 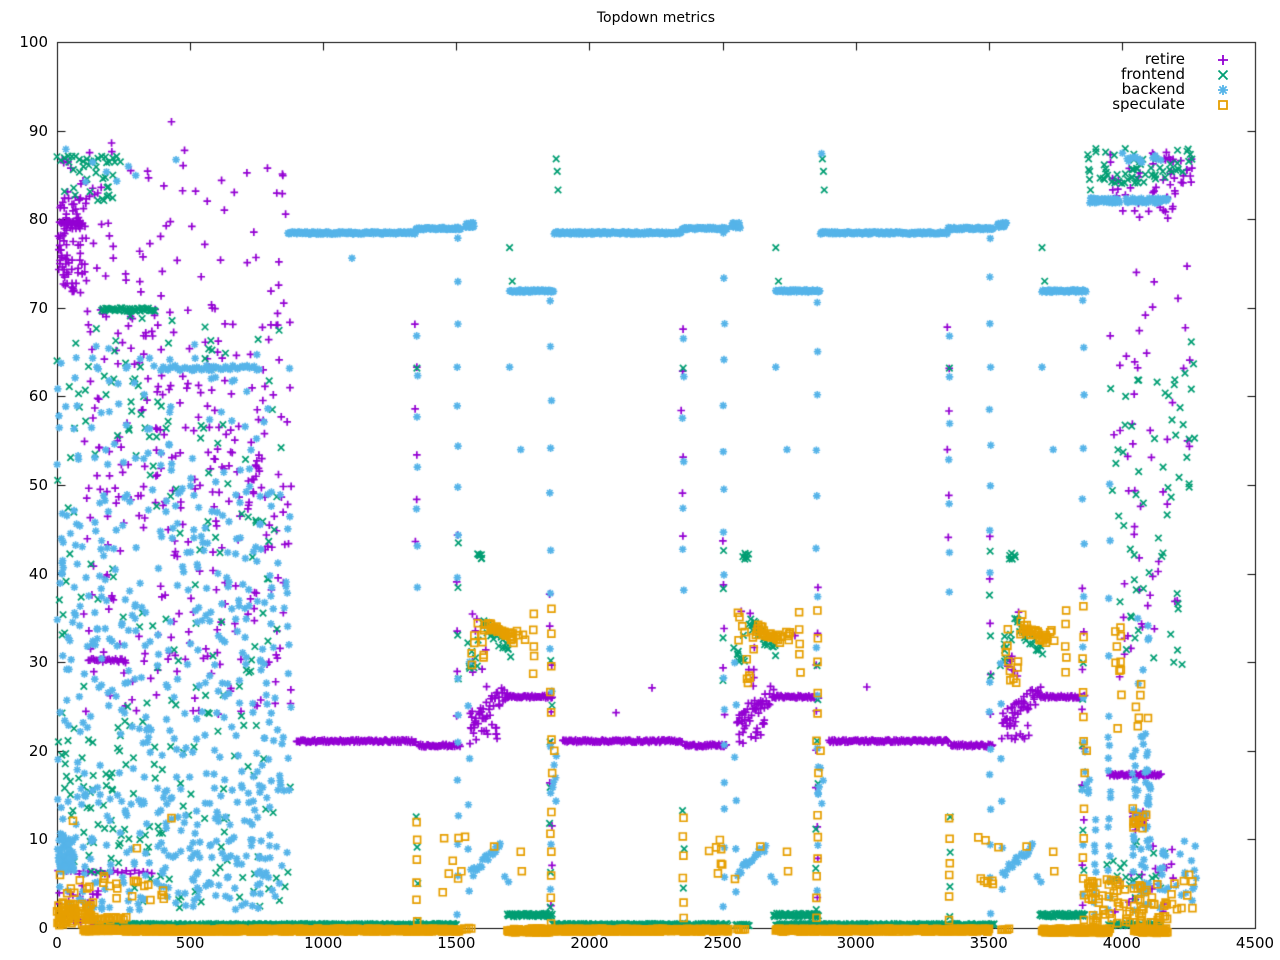 I want to click on square-marker-icon, so click(x=1223, y=104).